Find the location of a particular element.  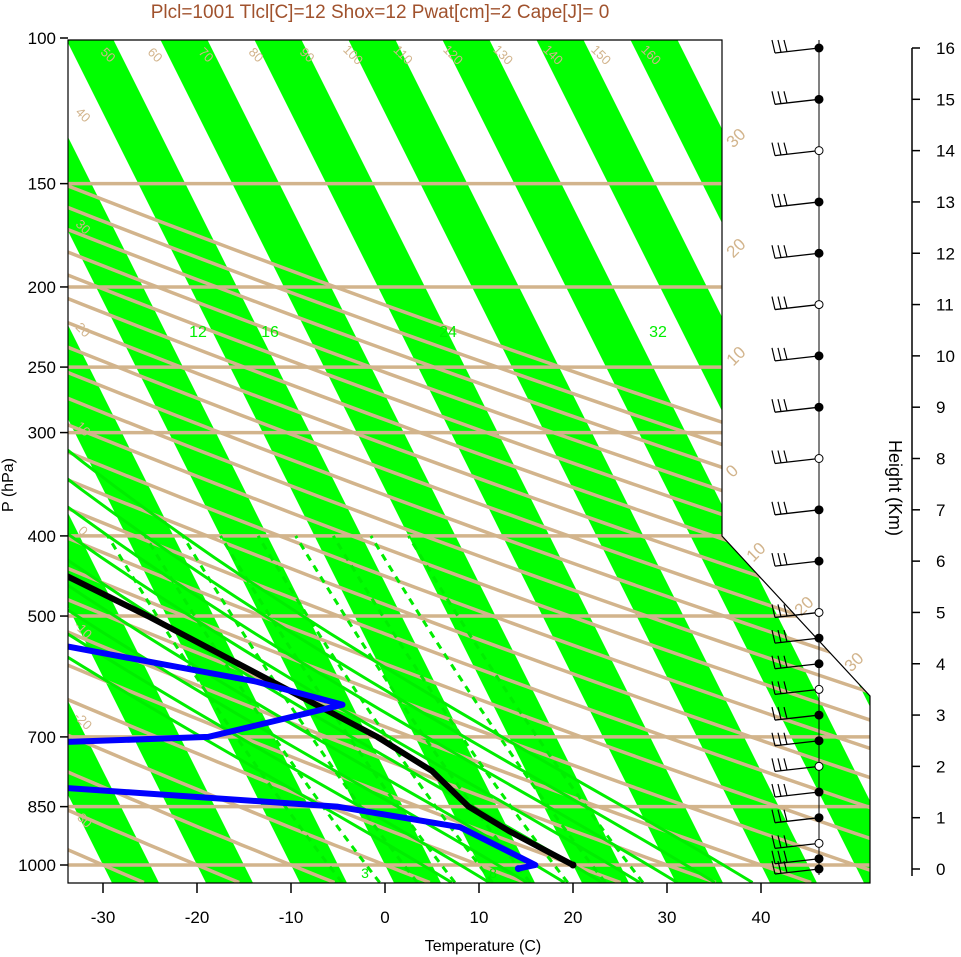

mixing-ratio-label: 16 is located at coordinates (270, 332).